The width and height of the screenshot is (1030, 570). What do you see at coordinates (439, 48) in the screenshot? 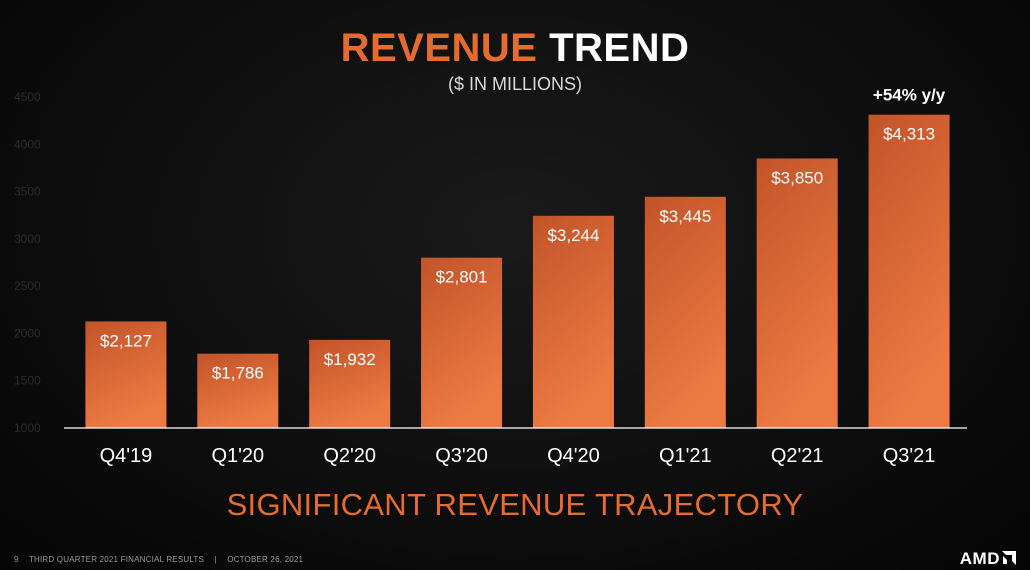
I see `title-accent: REVENUE` at bounding box center [439, 48].